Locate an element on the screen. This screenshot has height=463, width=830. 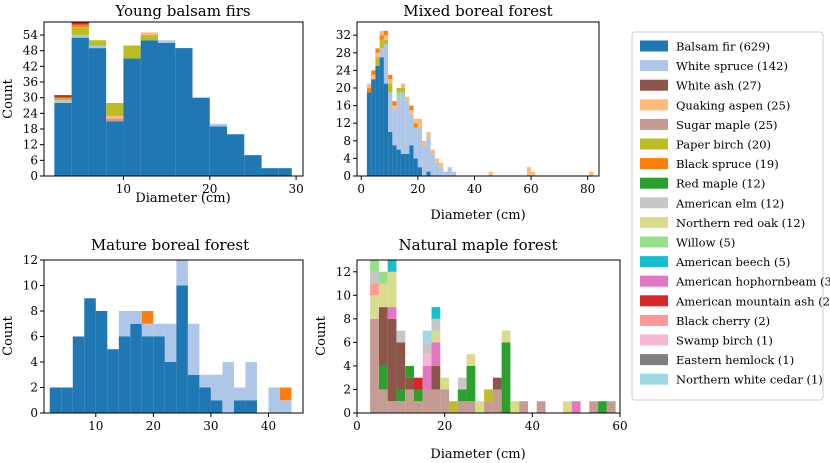
plot-area: 0 20 40 60 0 2 4 6 8 10 12 is located at coordinates (482, 346).